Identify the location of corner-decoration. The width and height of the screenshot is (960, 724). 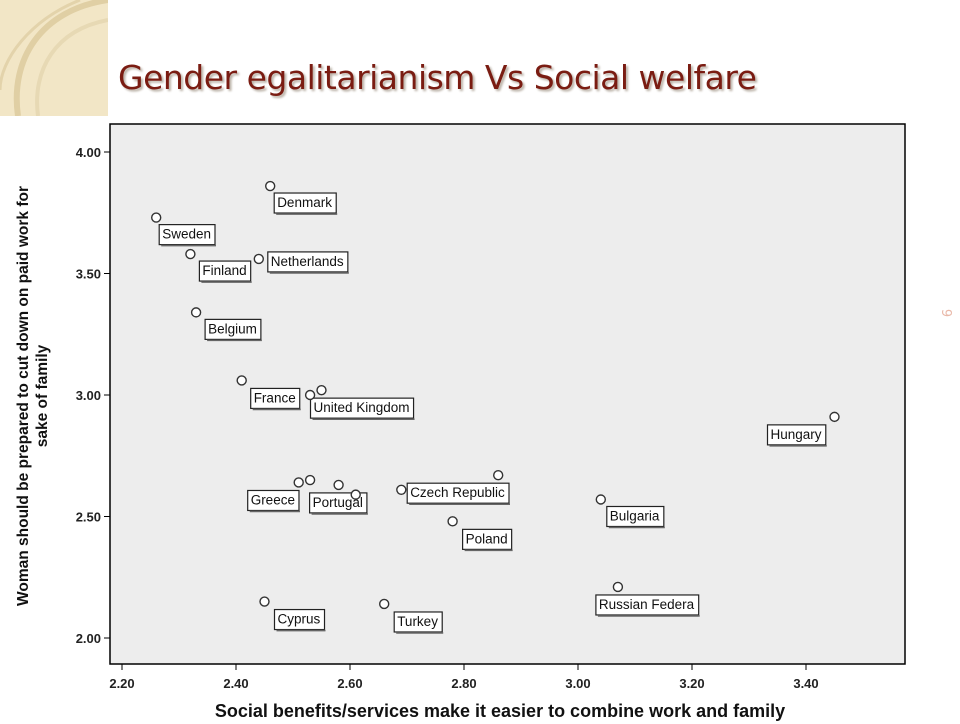
(54, 58).